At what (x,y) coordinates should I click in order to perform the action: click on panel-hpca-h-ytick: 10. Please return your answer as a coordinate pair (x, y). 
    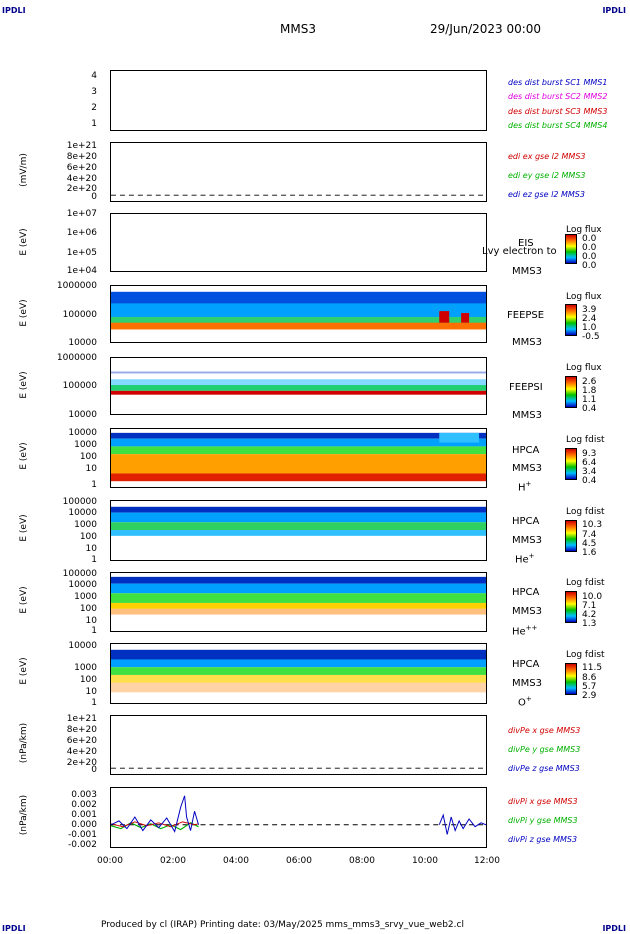
    Looking at the image, I should click on (91, 469).